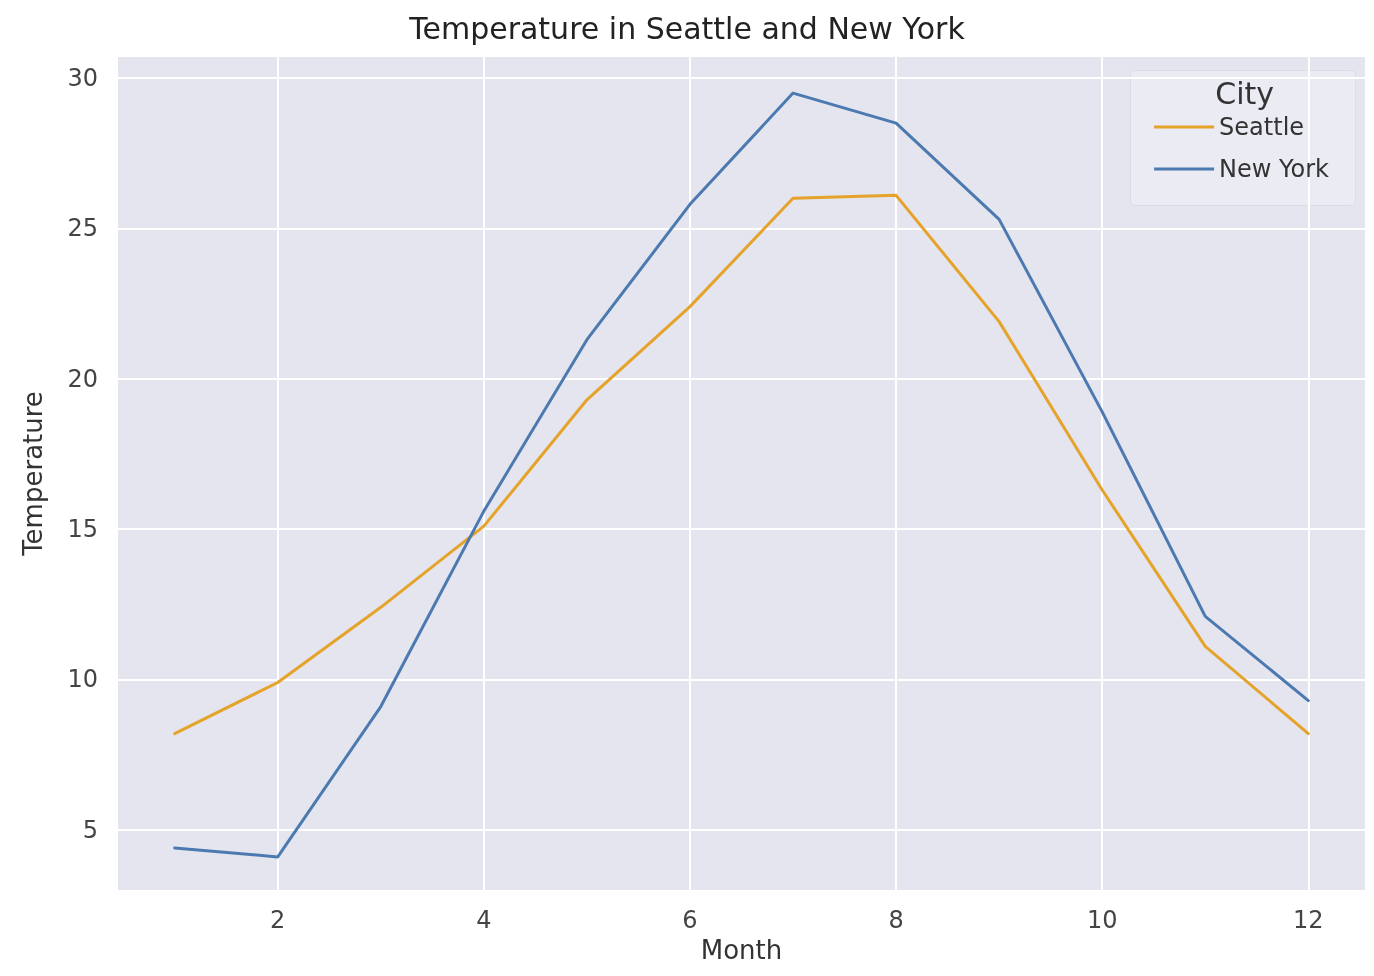 Image resolution: width=1374 pixels, height=976 pixels. Describe the element at coordinates (82, 529) in the screenshot. I see `y-tick-label: 15` at that location.